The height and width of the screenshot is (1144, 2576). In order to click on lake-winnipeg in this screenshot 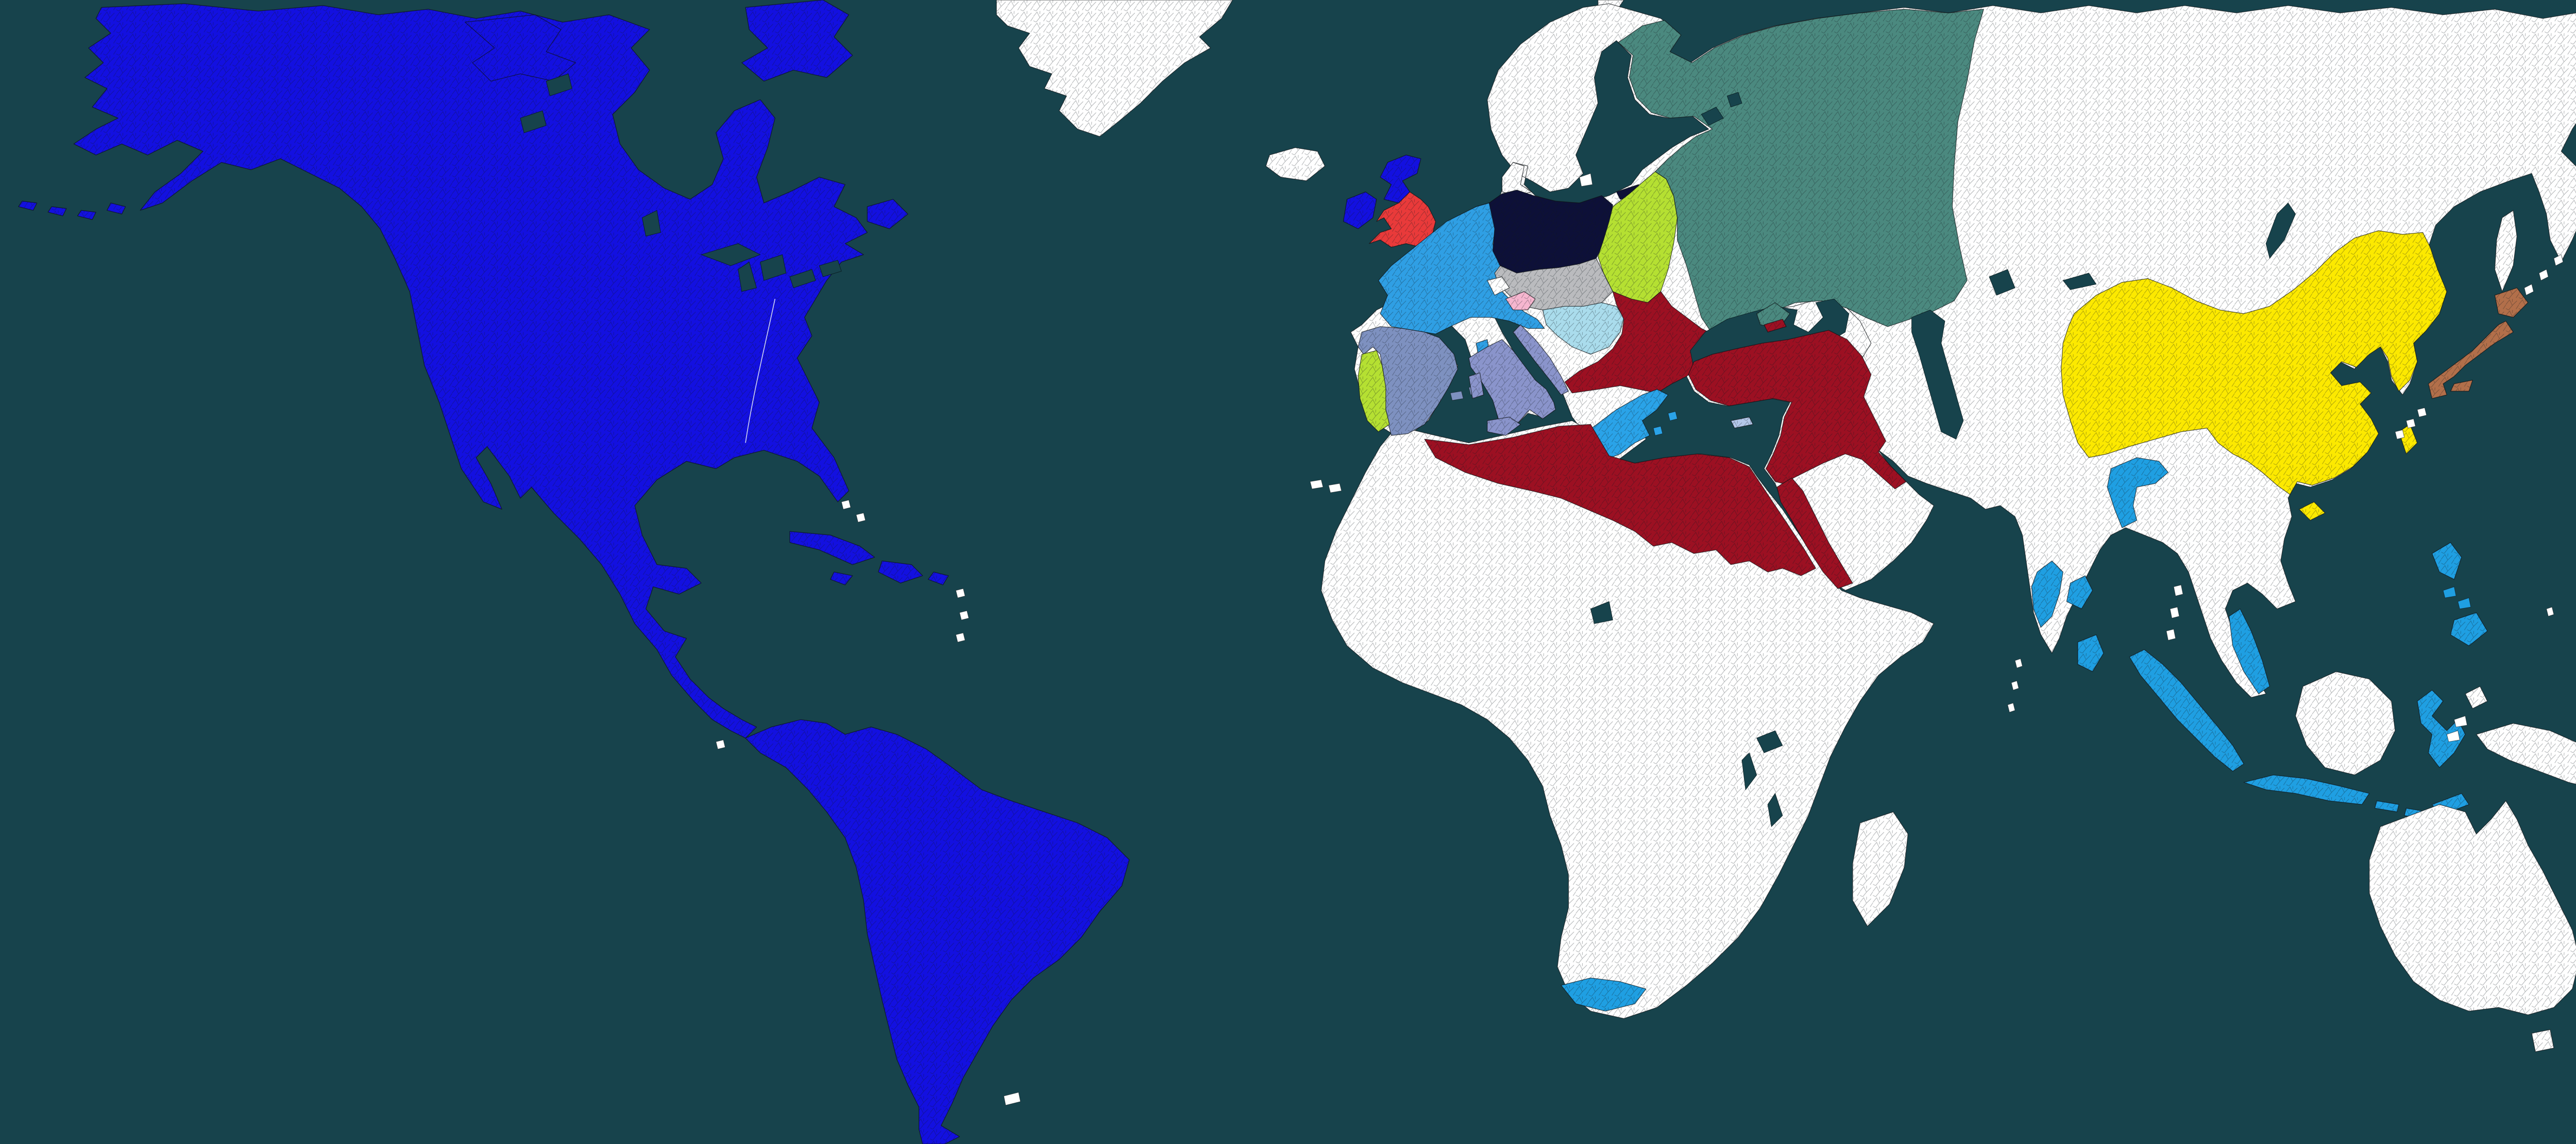, I will do `click(651, 223)`.